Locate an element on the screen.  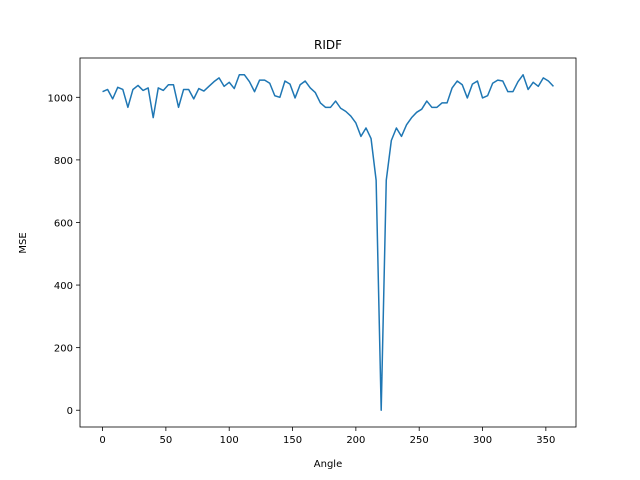
x-tick-label: 200 is located at coordinates (355, 440).